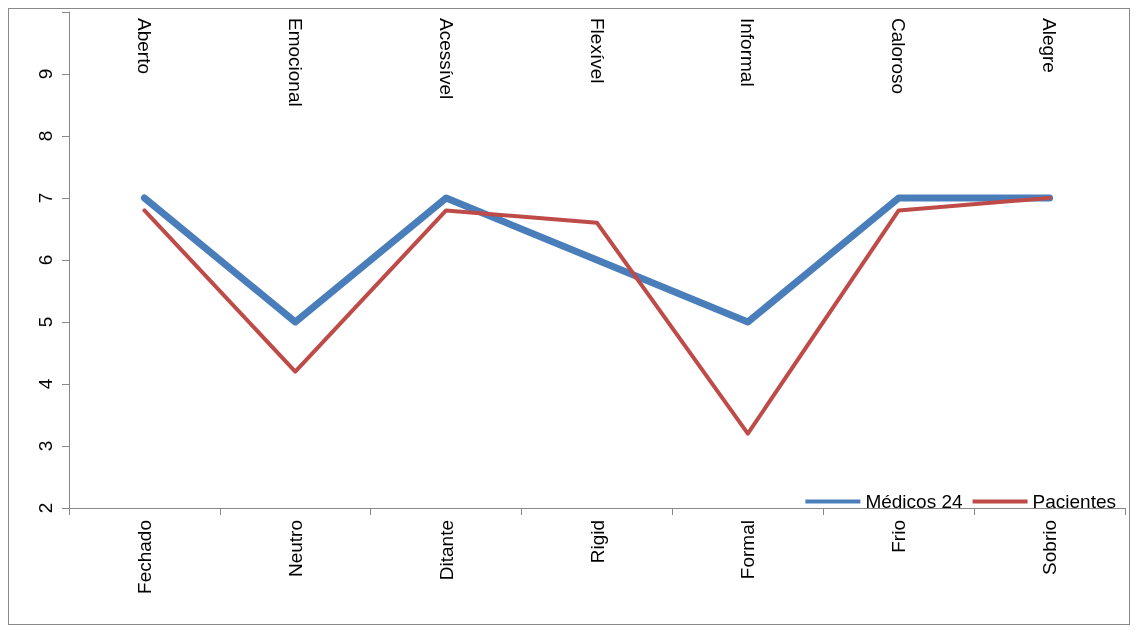 This screenshot has height=635, width=1140. I want to click on annotation: Informal, so click(748, 52).